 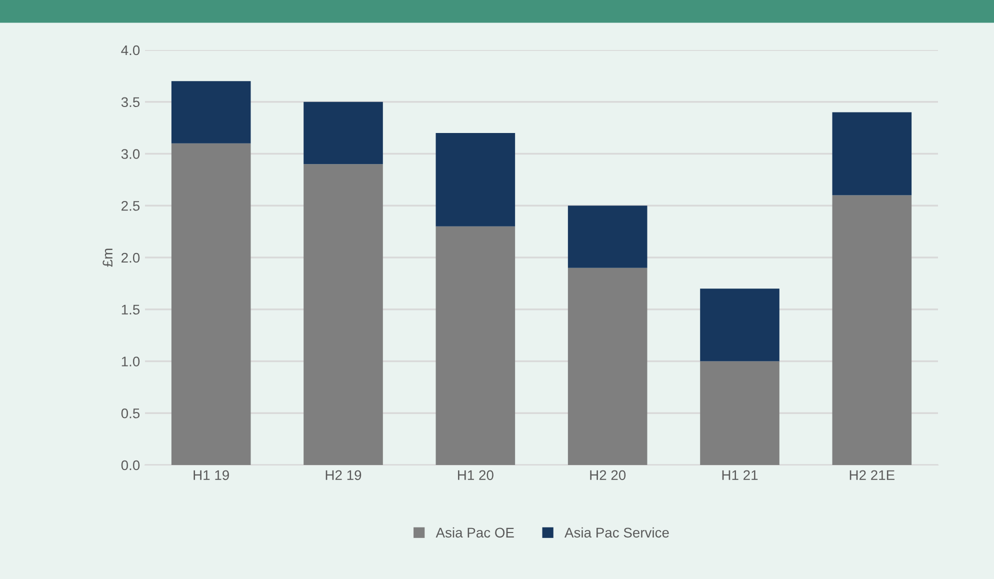 I want to click on y-tick-label: 0.0, so click(x=130, y=465).